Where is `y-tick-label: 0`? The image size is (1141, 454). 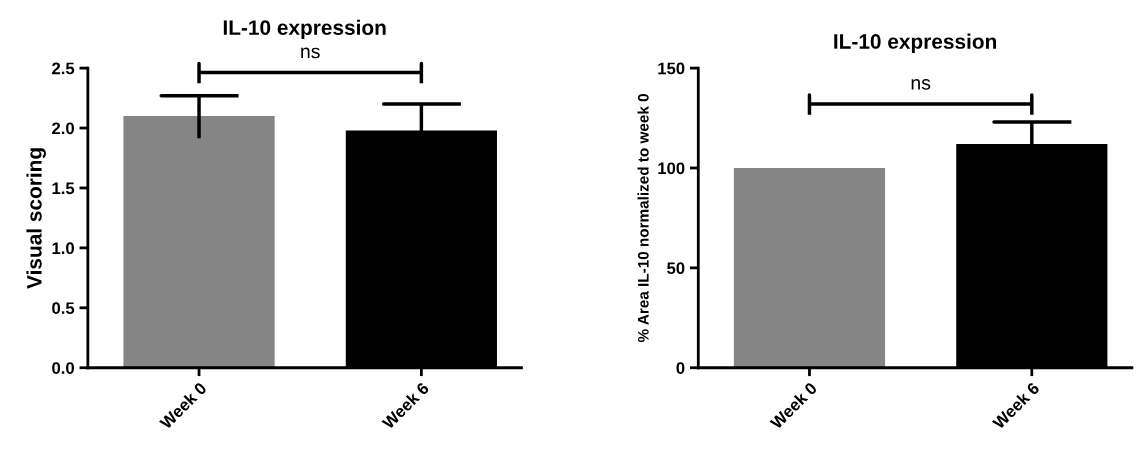 y-tick-label: 0 is located at coordinates (680, 368).